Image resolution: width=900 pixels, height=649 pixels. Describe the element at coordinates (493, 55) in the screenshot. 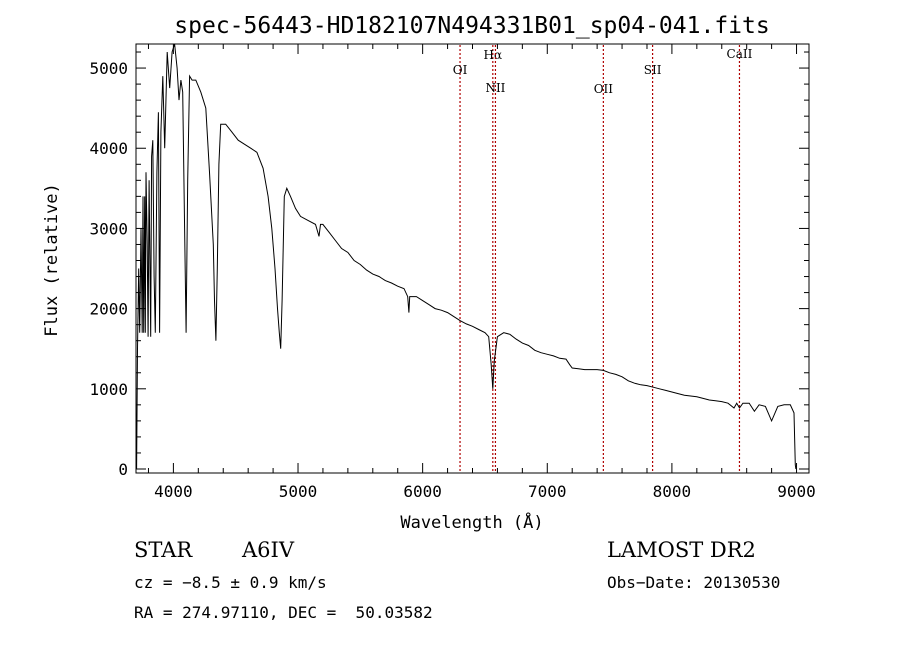

I see `spectral-line-label: Hα` at that location.